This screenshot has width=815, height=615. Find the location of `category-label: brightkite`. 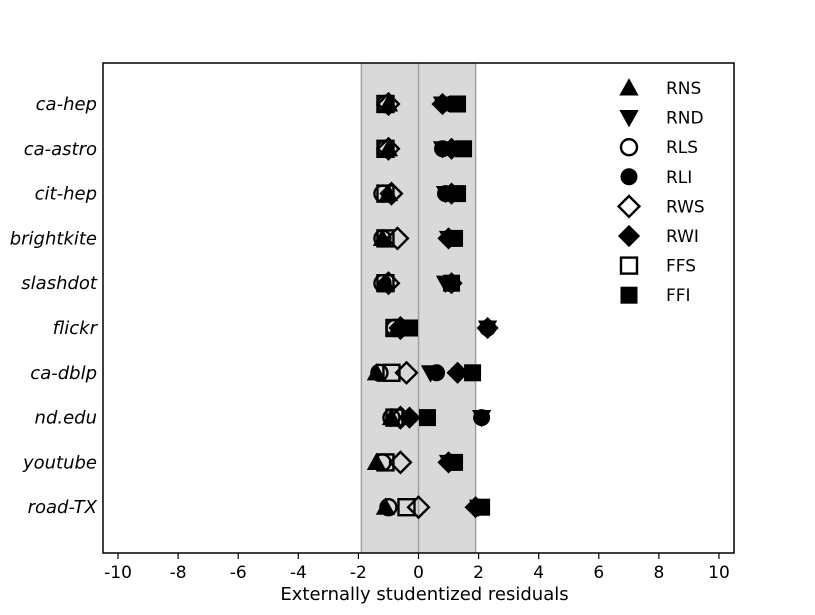

category-label: brightkite is located at coordinates (53, 238).